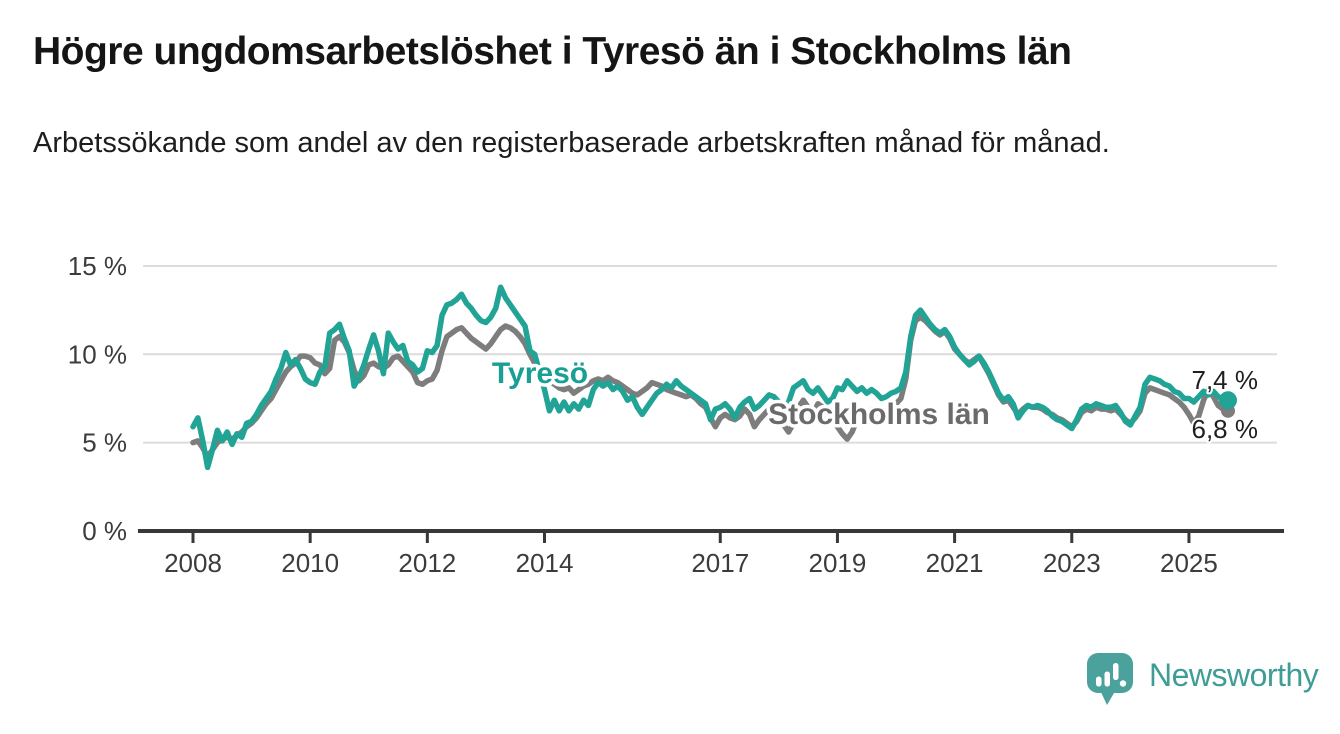  I want to click on logo-bar-small, so click(1099, 681).